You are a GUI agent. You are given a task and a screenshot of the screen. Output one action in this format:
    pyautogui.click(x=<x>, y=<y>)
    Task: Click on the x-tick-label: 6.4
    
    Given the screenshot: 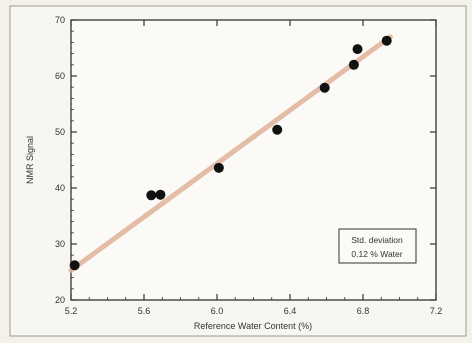 What is the action you would take?
    pyautogui.click(x=290, y=311)
    